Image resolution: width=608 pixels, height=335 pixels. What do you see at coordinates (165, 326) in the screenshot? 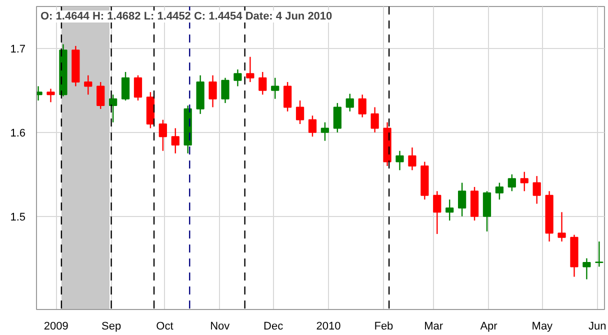
I see `x-tick-label: Oct` at bounding box center [165, 326].